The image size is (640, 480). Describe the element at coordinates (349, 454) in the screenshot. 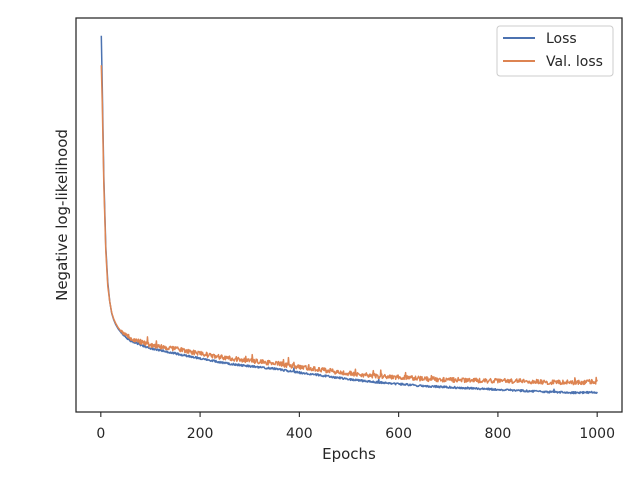

I see `x-axis-label: Epochs` at that location.